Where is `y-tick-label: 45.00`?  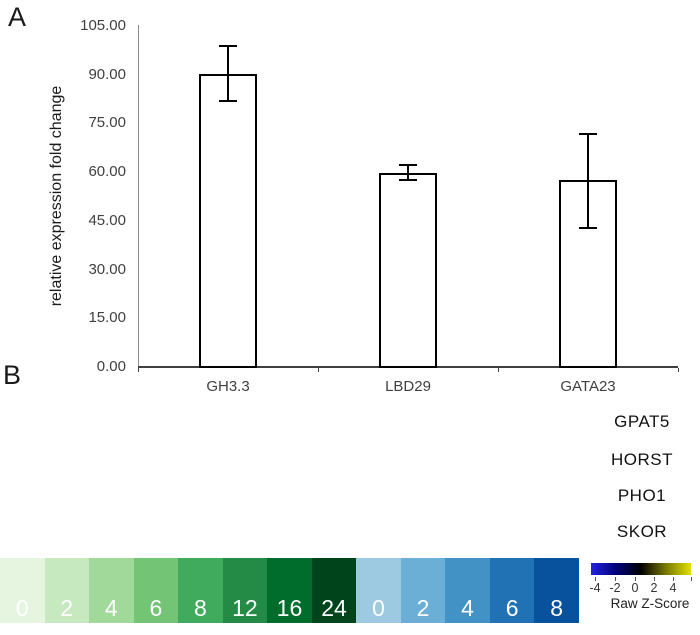
y-tick-label: 45.00 is located at coordinates (107, 220).